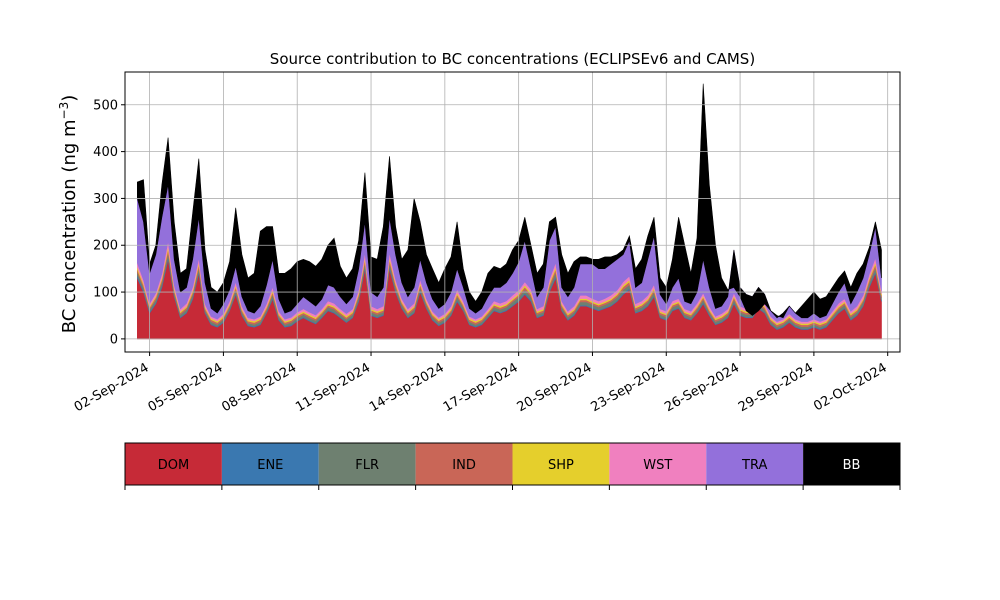 The height and width of the screenshot is (600, 1000). I want to click on y-tick-label: 500, so click(105, 105).